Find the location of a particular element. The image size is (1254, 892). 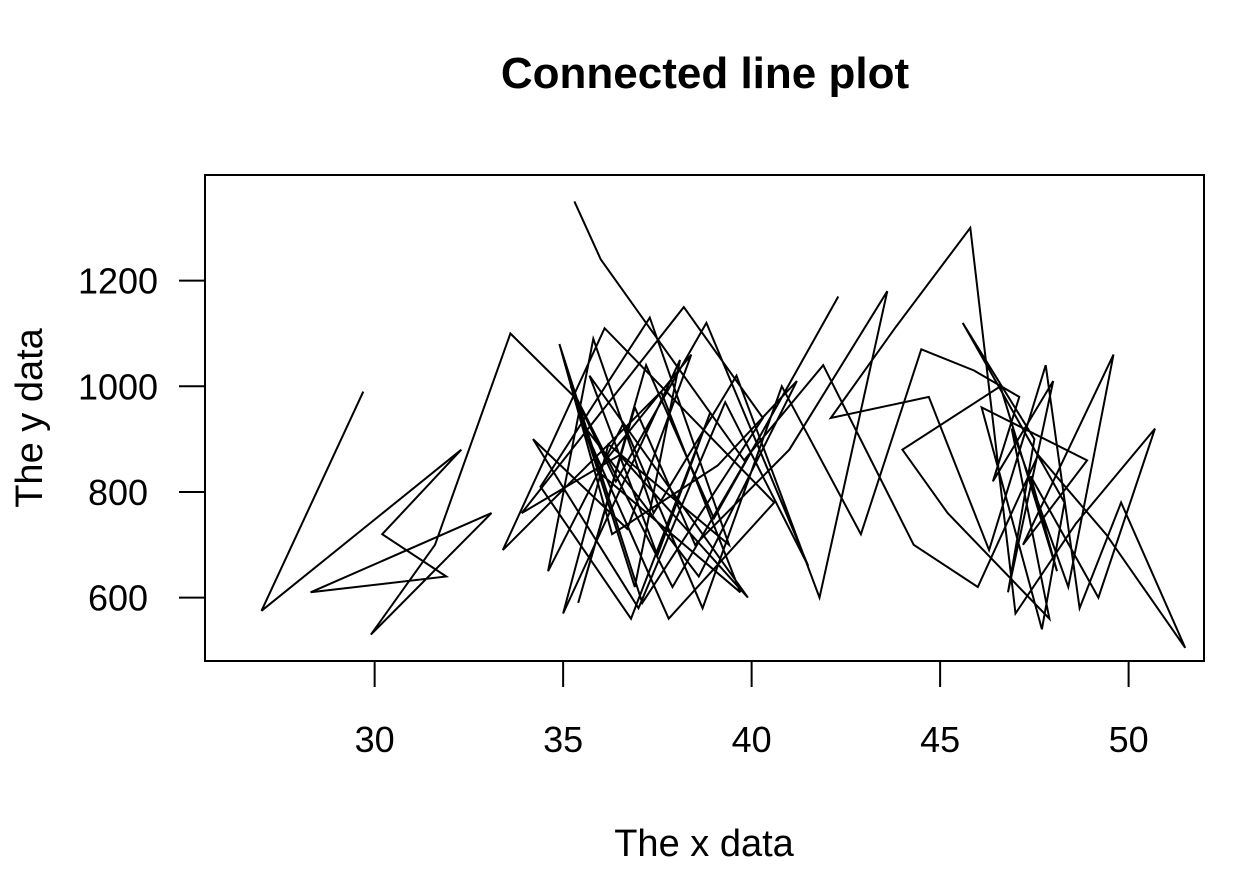

x-tick-label-30: 30 is located at coordinates (375, 739).